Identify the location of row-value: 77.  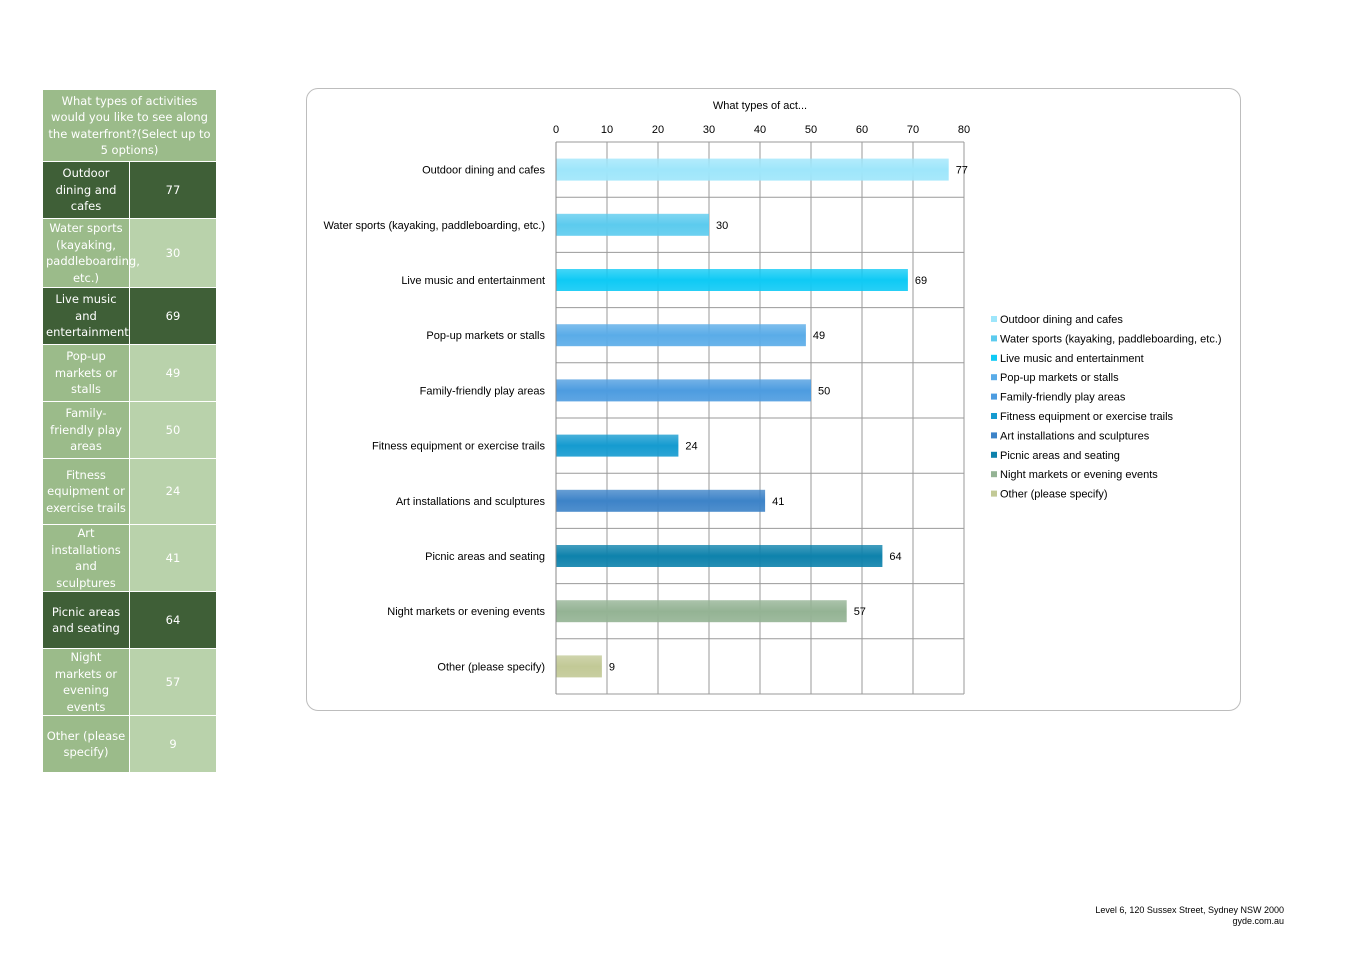
(173, 190).